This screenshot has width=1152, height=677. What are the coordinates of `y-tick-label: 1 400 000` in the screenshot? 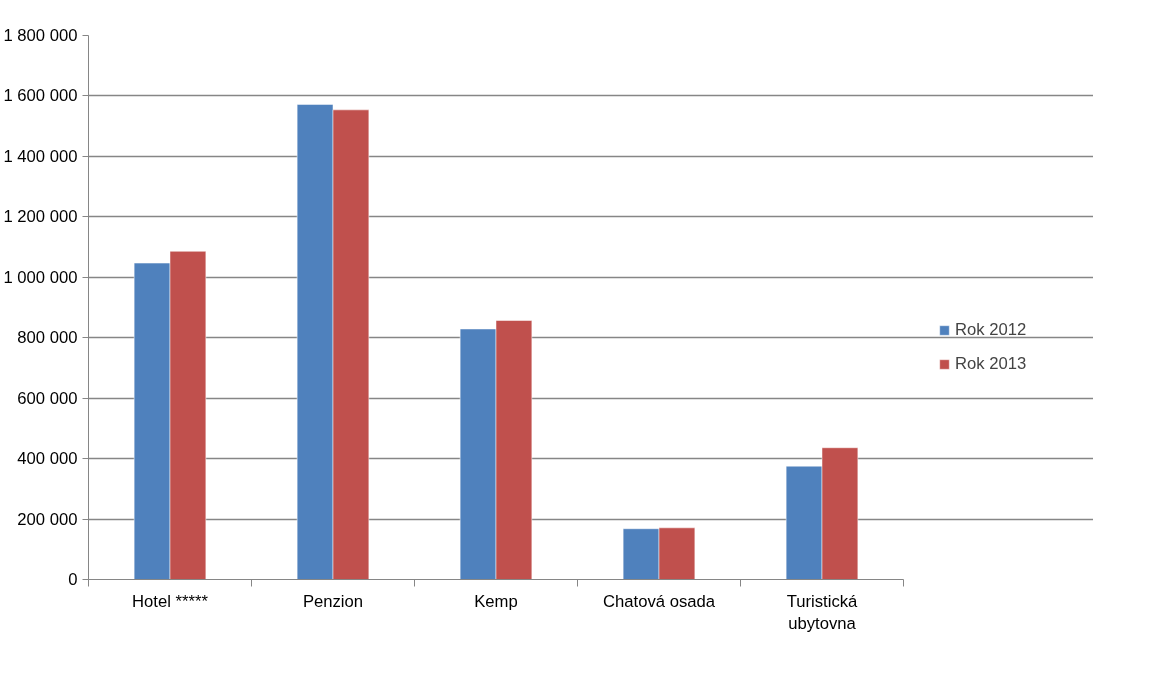 It's located at (40, 156).